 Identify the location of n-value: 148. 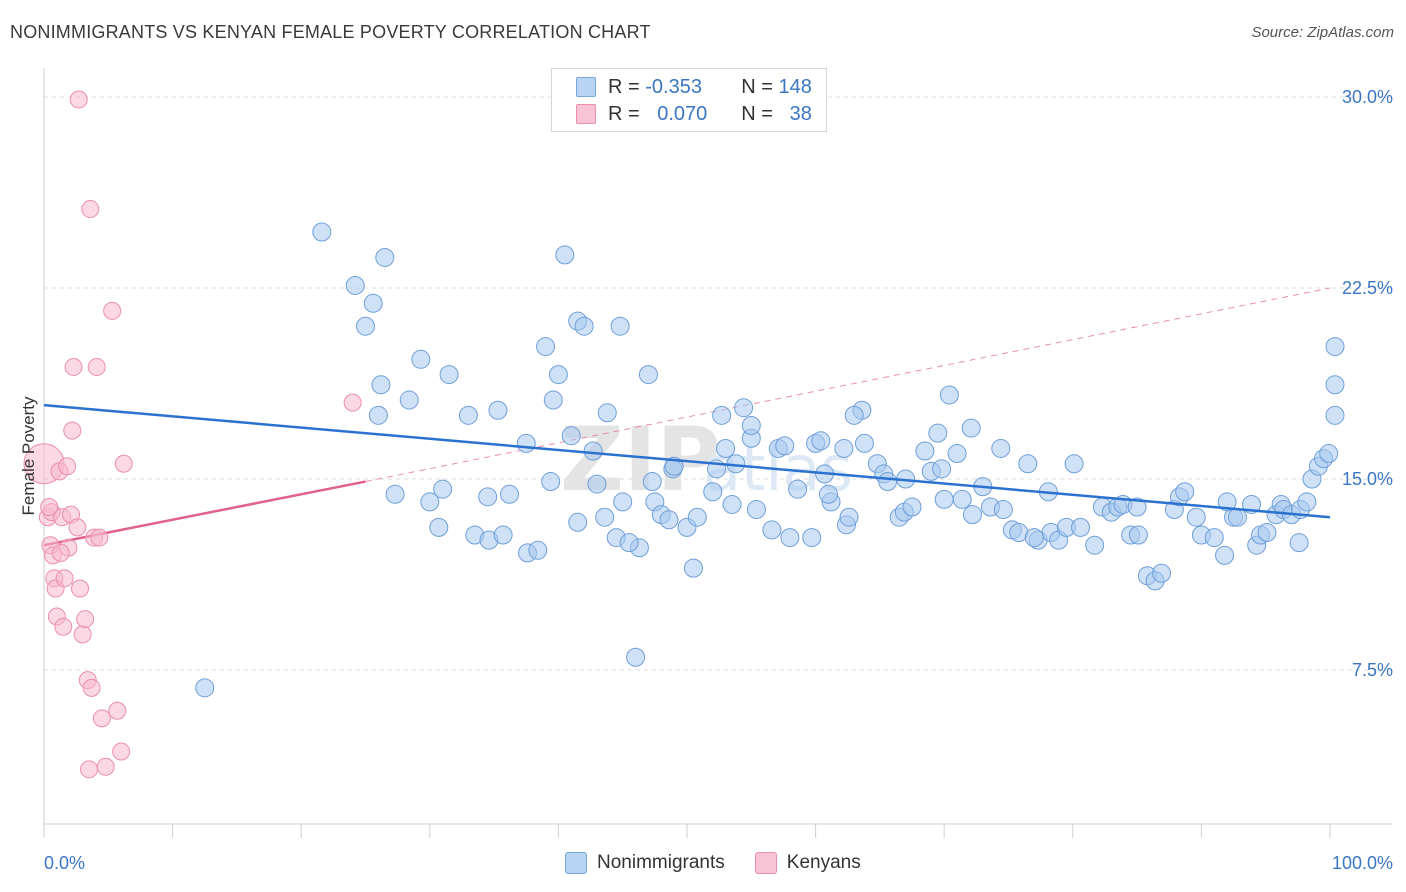
(795, 86).